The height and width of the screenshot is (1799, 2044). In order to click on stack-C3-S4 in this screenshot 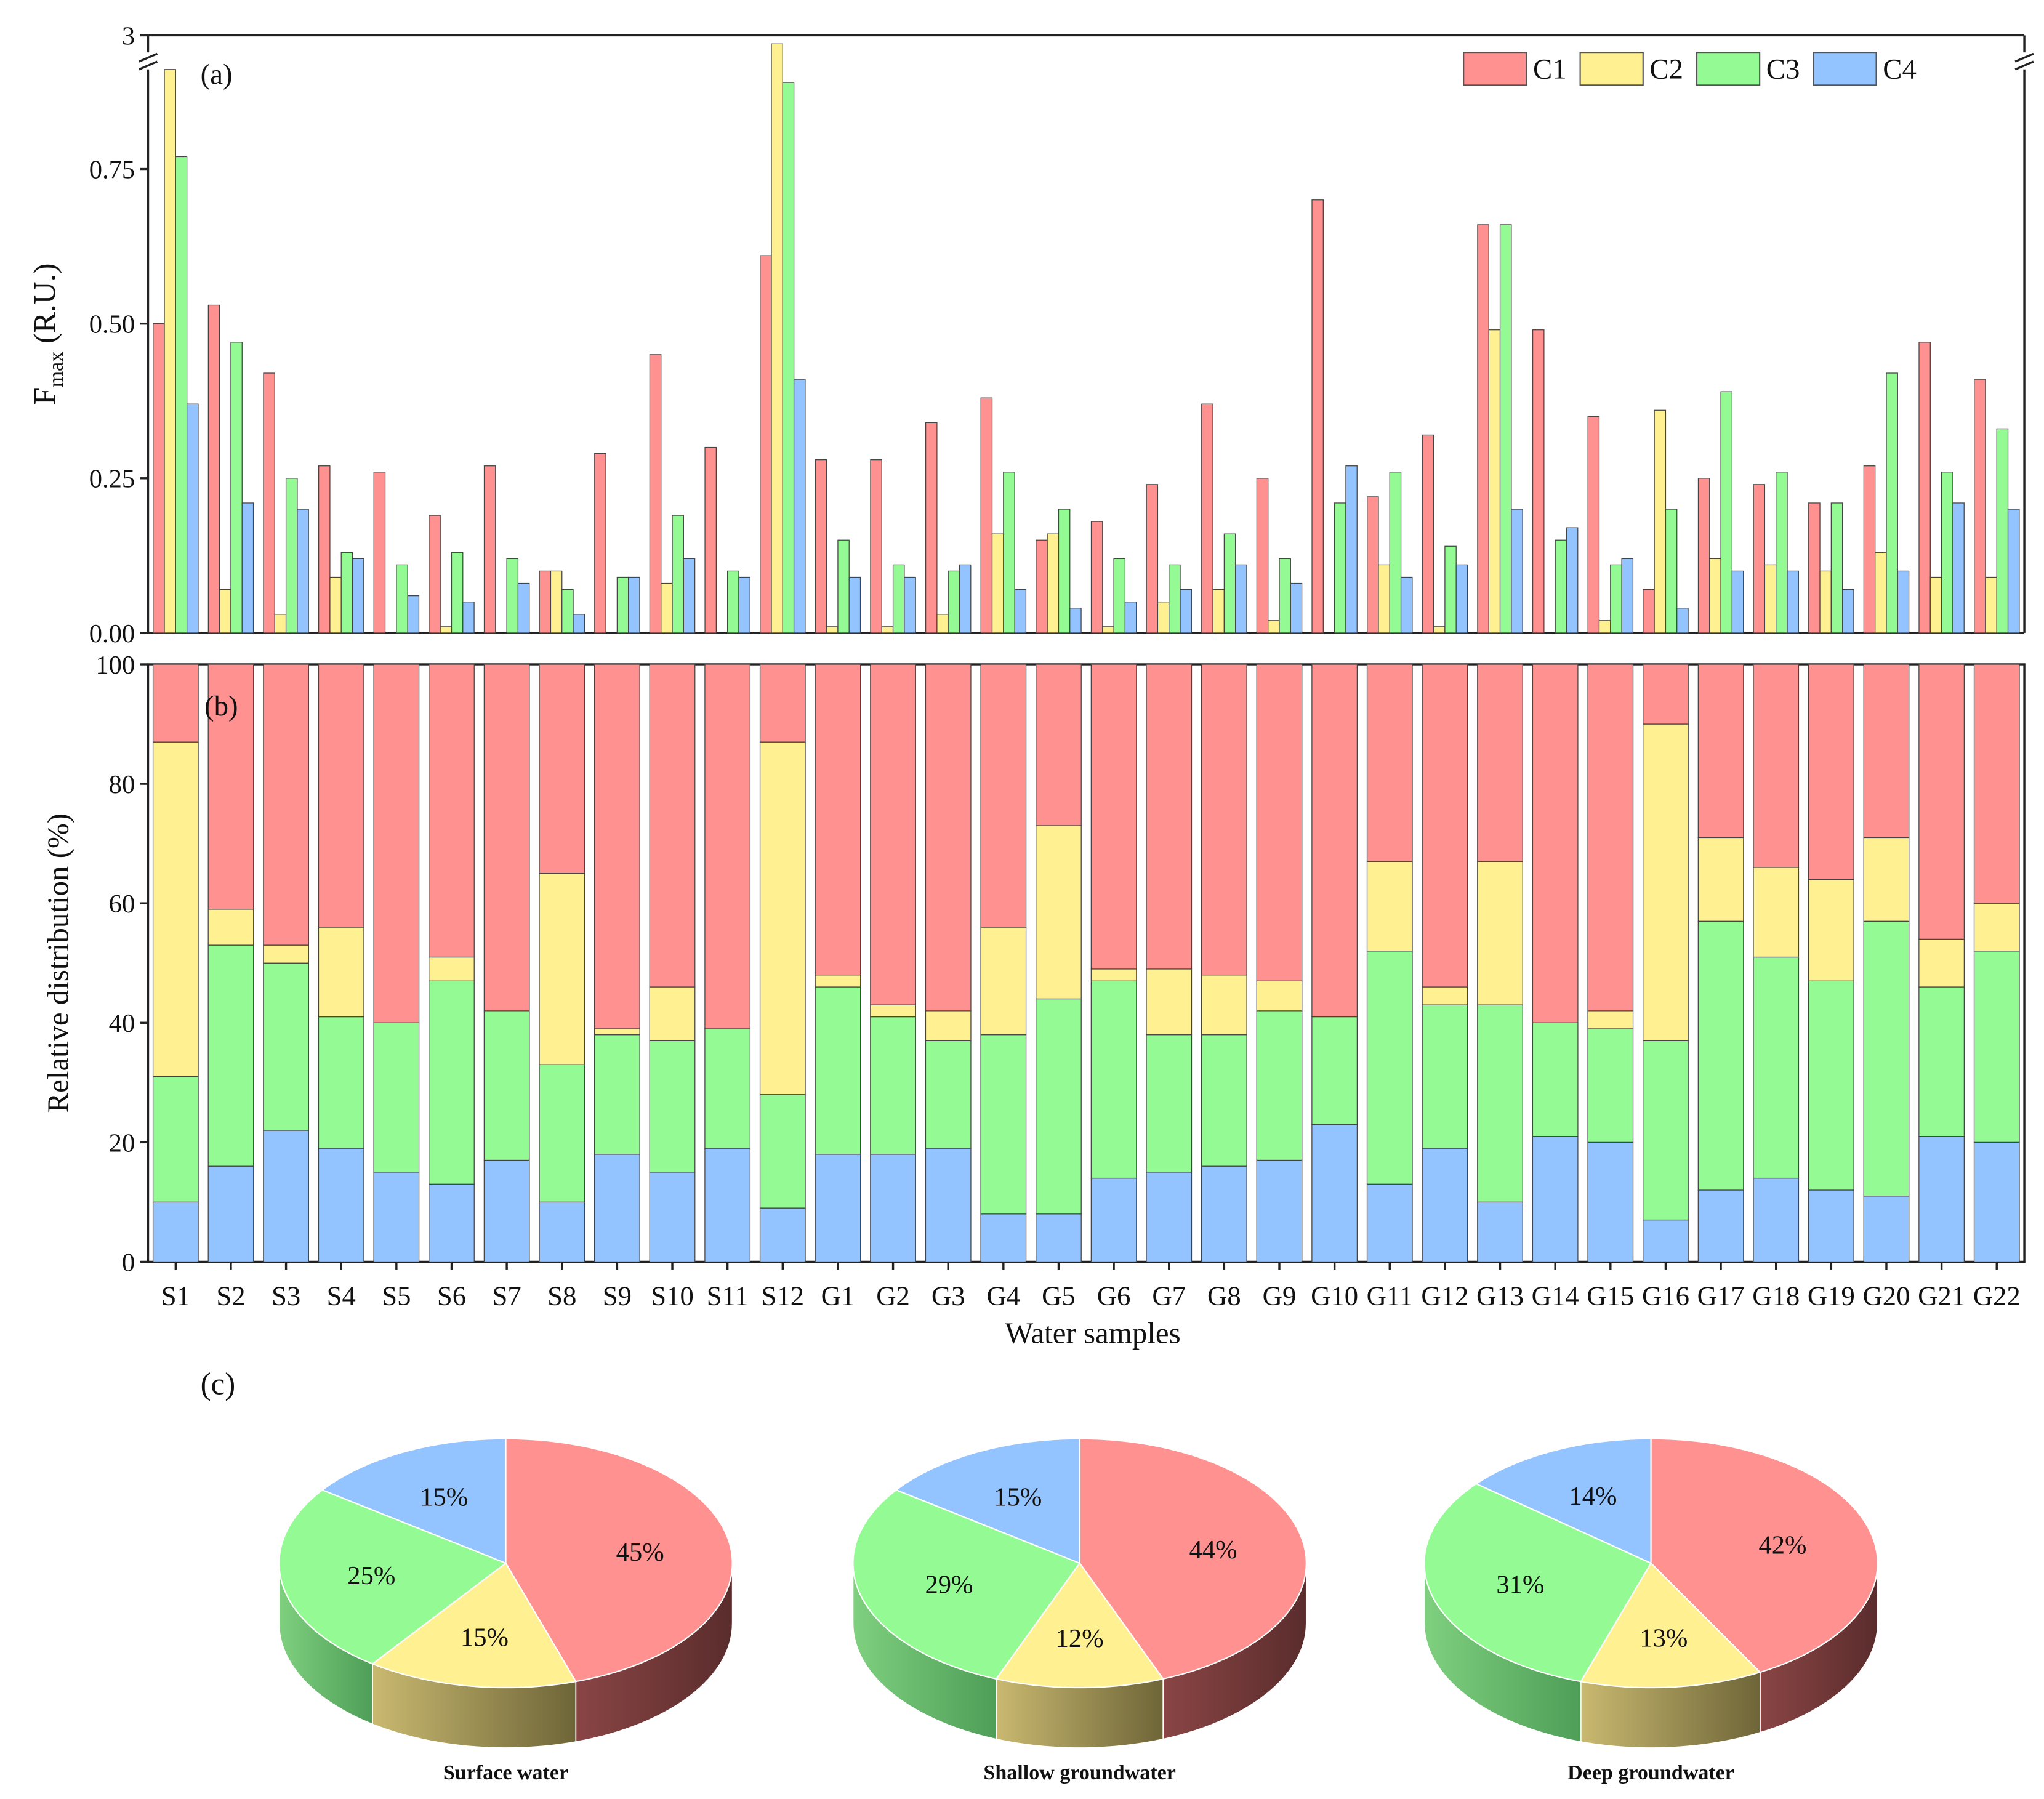, I will do `click(341, 1083)`.